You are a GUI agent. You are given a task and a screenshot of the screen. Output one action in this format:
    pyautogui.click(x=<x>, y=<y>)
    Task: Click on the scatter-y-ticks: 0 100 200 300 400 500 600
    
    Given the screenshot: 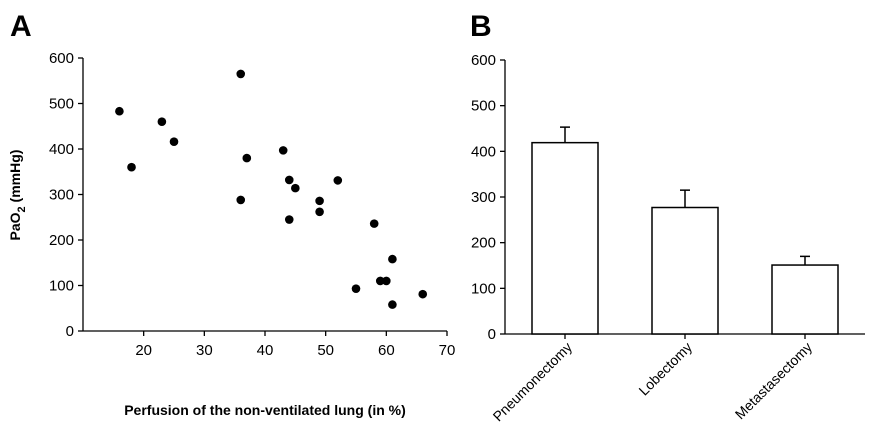 What is the action you would take?
    pyautogui.click(x=66, y=195)
    